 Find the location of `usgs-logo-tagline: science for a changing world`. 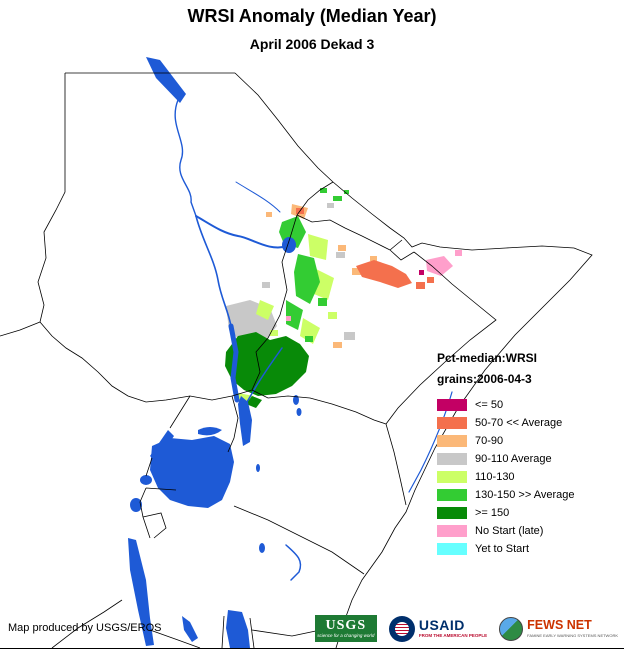

usgs-logo-tagline: science for a changing world is located at coordinates (346, 635).